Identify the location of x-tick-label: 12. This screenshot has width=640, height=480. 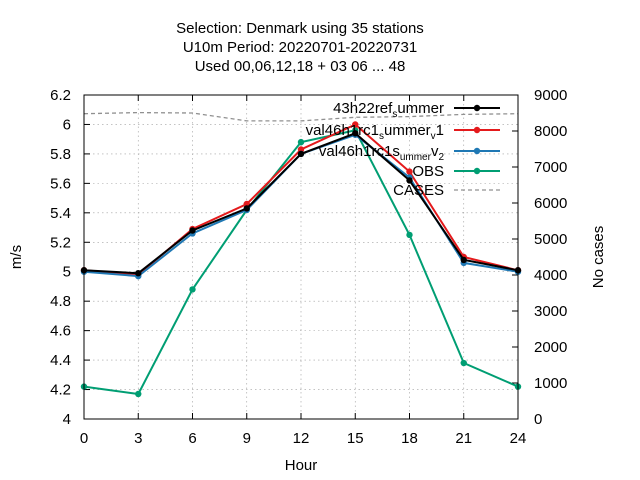
(301, 438).